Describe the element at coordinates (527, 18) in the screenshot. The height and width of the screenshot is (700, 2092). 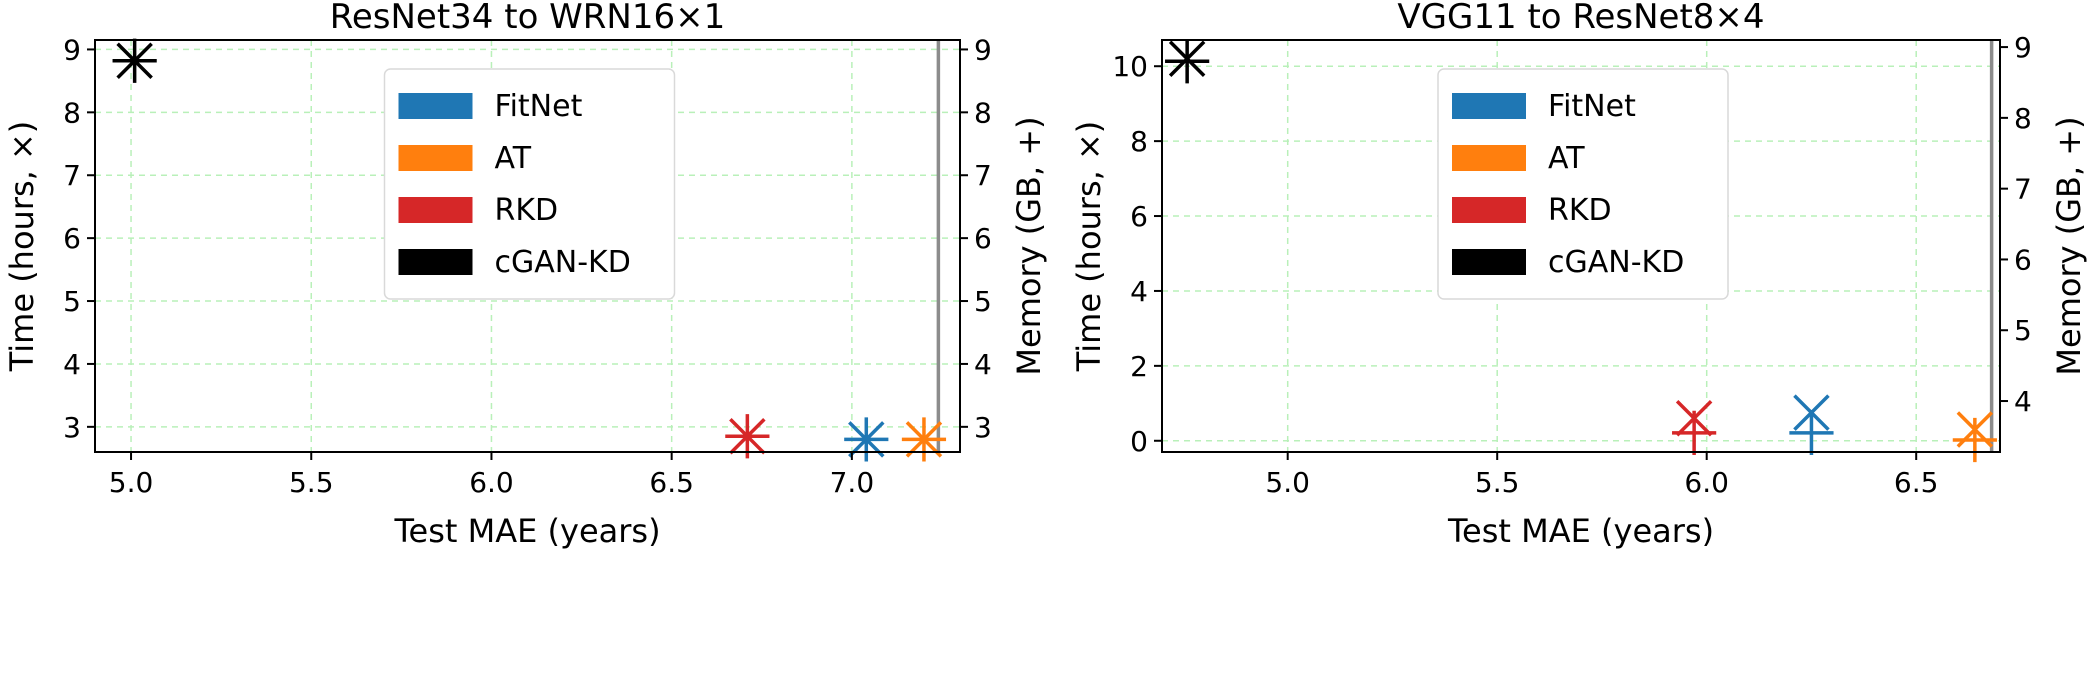
I see `chart-title: ResNet34 to WRN16×1` at that location.